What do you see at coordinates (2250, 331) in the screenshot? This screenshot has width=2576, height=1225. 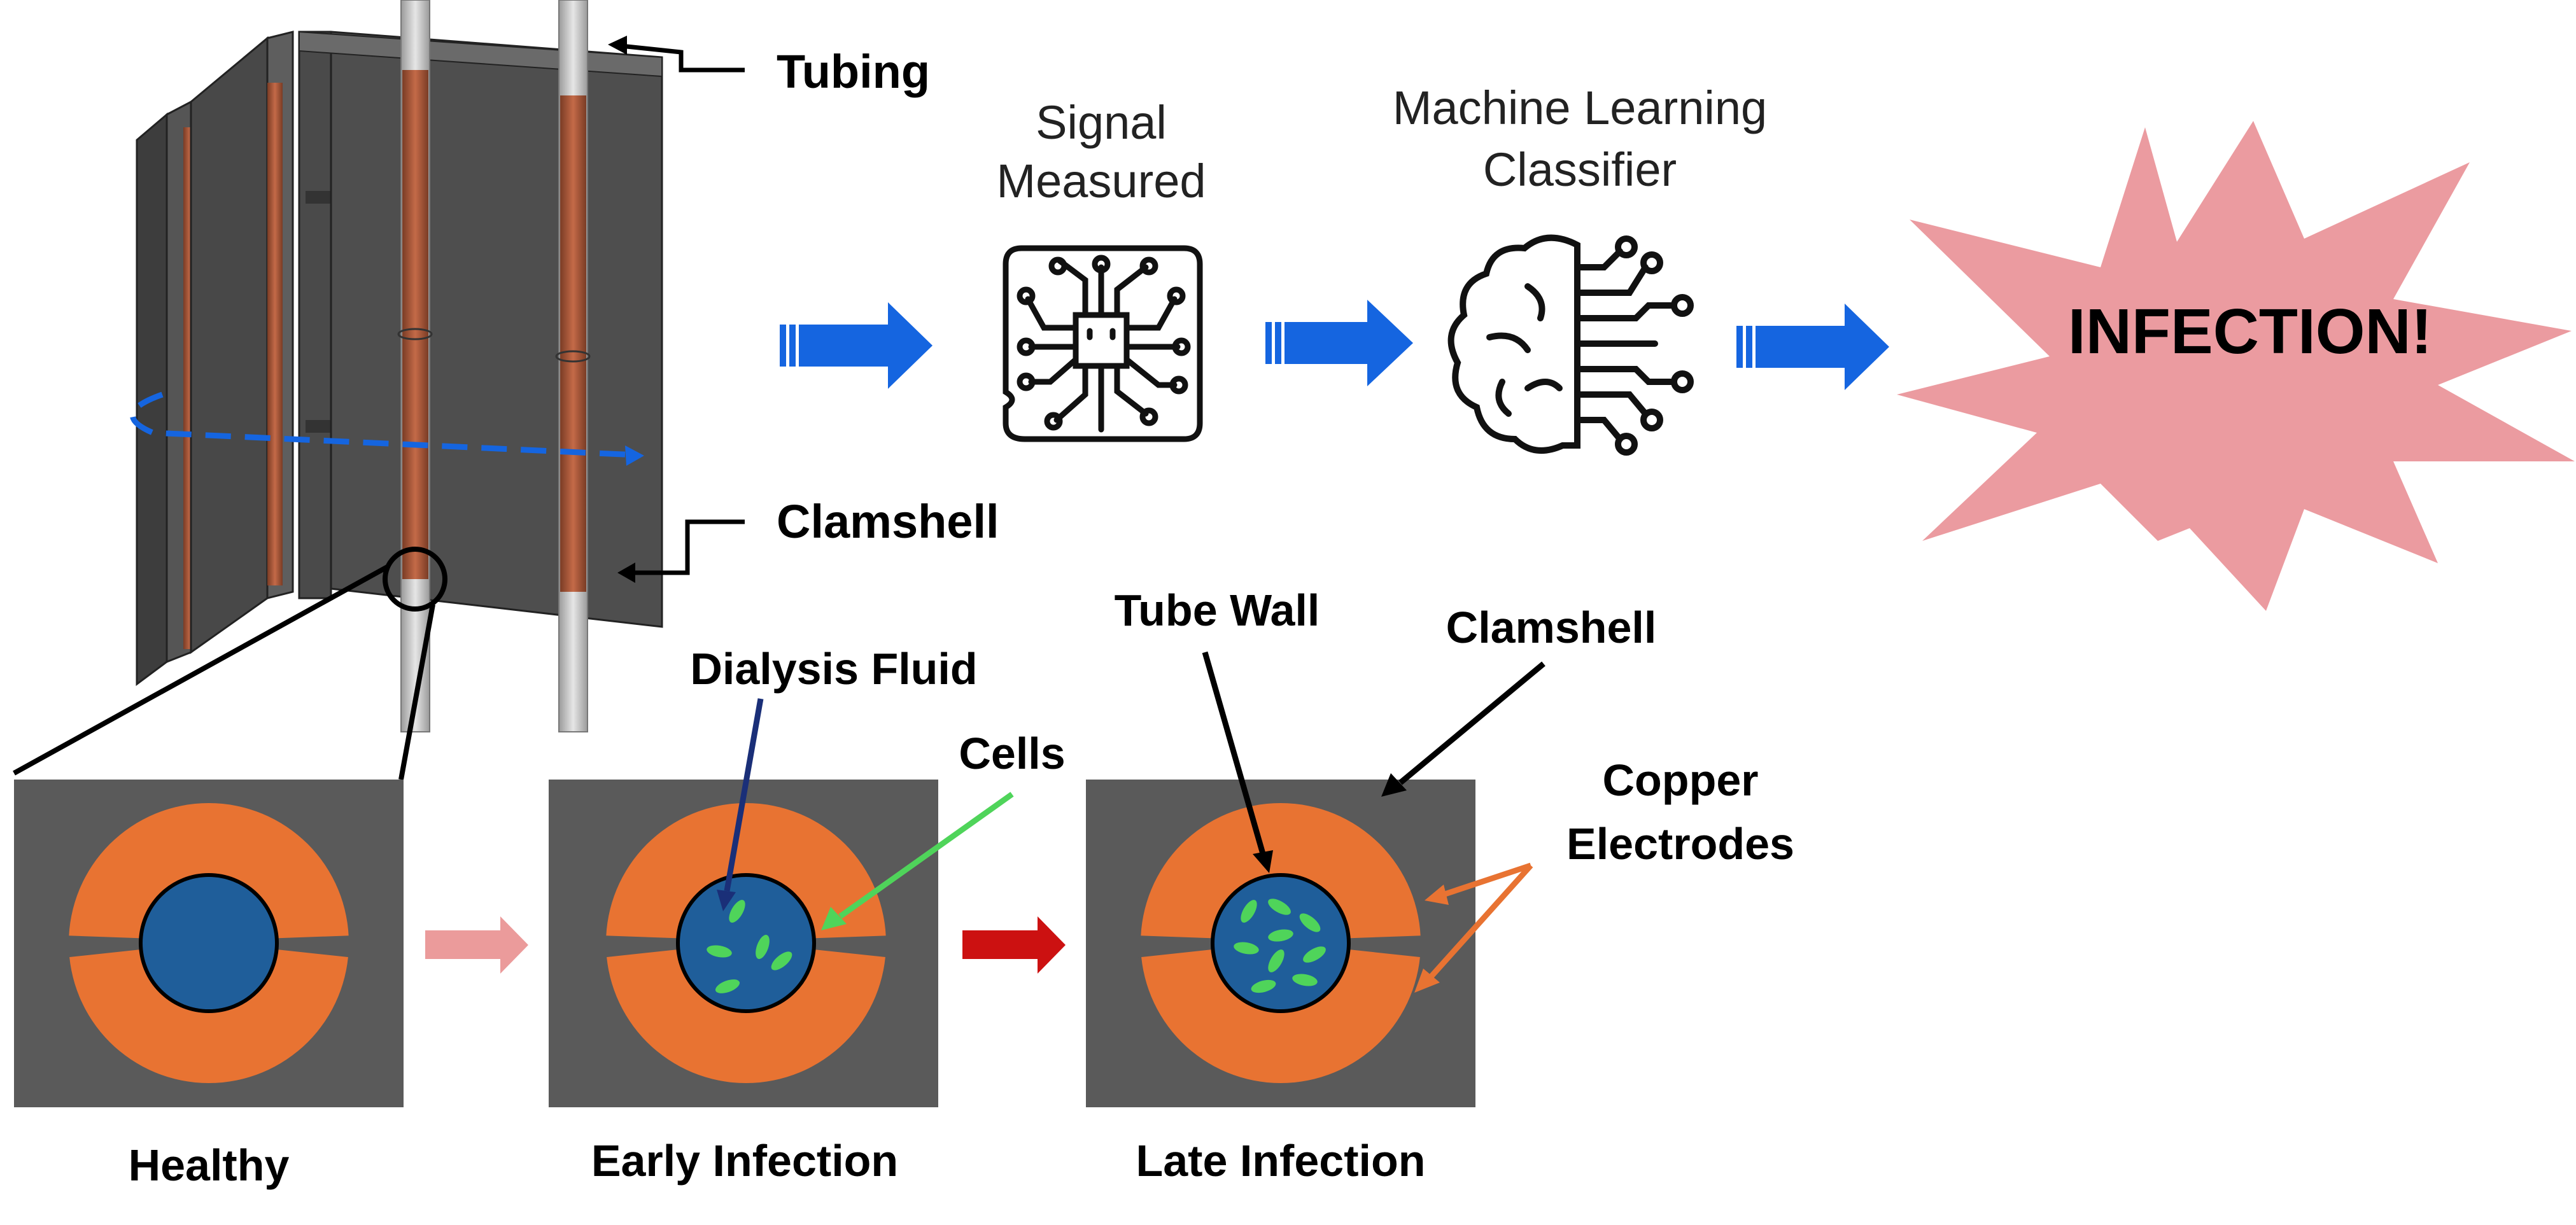 I see `infection-result: INFECTION!` at bounding box center [2250, 331].